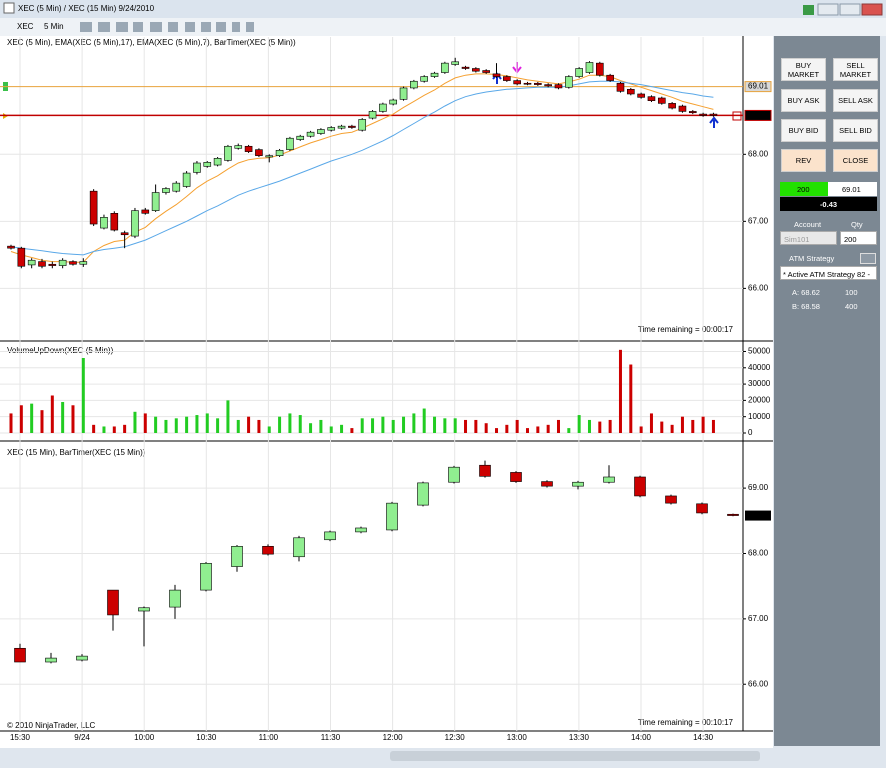 The image size is (886, 768). I want to click on maximize-button, so click(850, 9).